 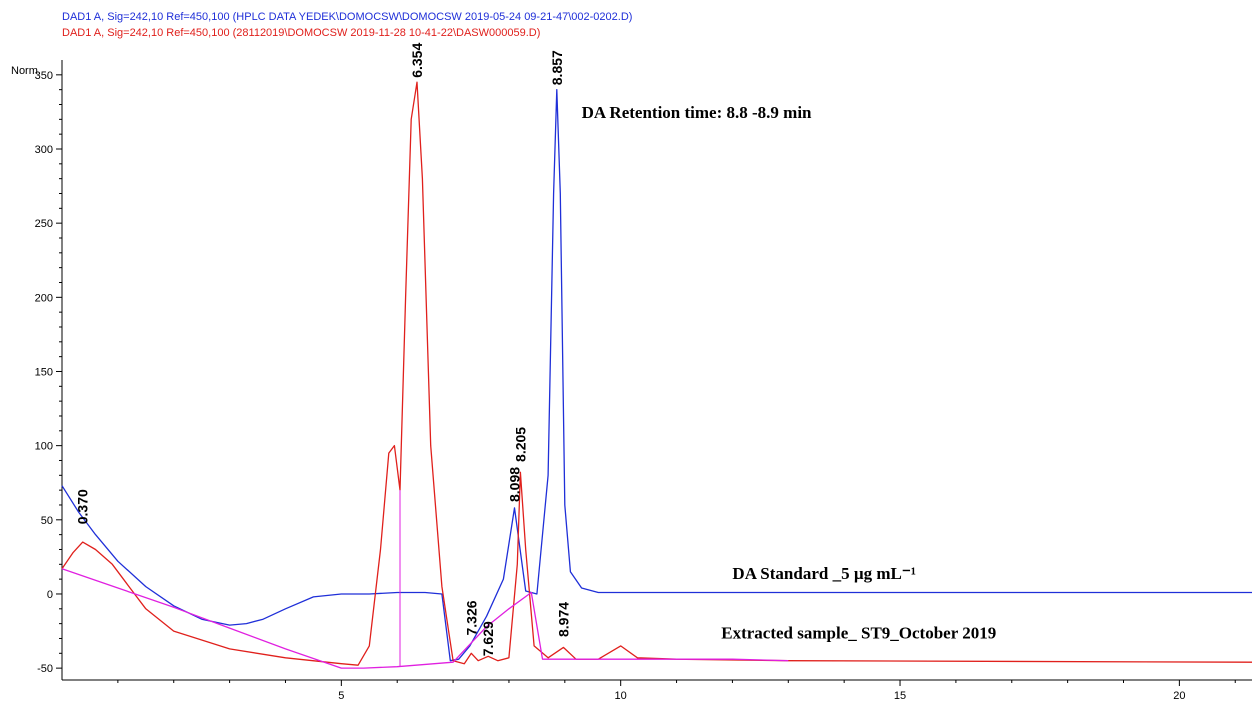 I want to click on y-tick-label: 250, so click(x=44, y=224).